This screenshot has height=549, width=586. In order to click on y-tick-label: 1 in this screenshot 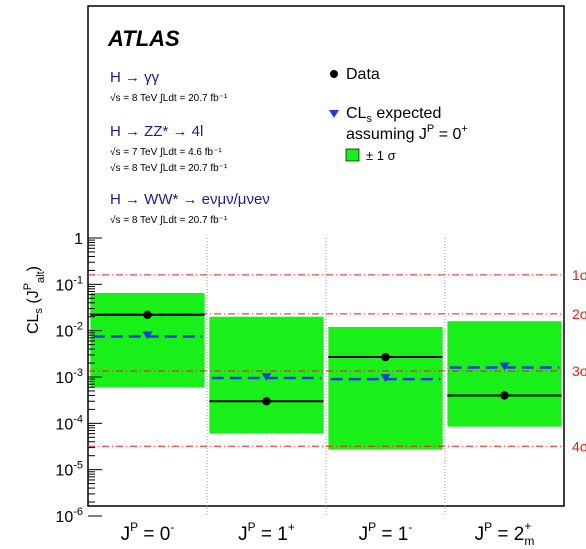, I will do `click(78, 239)`.